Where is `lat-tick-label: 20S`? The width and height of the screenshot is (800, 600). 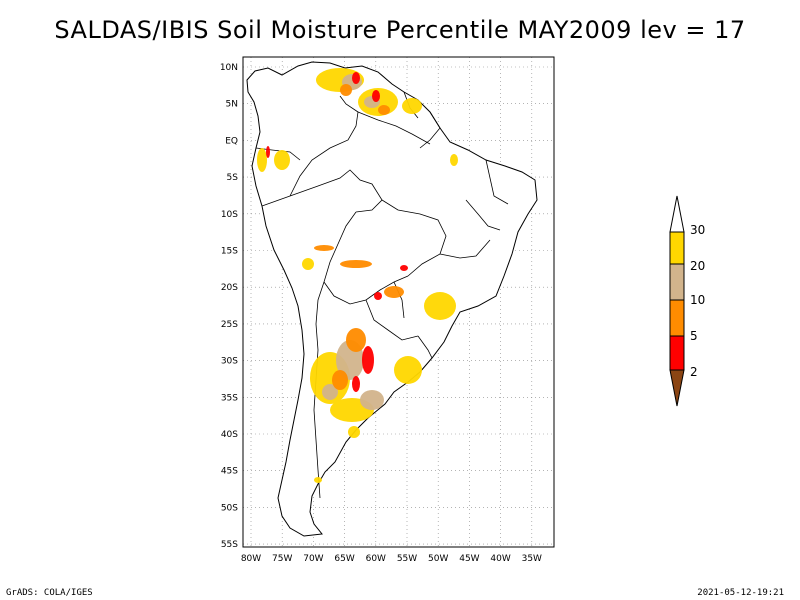 lat-tick-label: 20S is located at coordinates (229, 288).